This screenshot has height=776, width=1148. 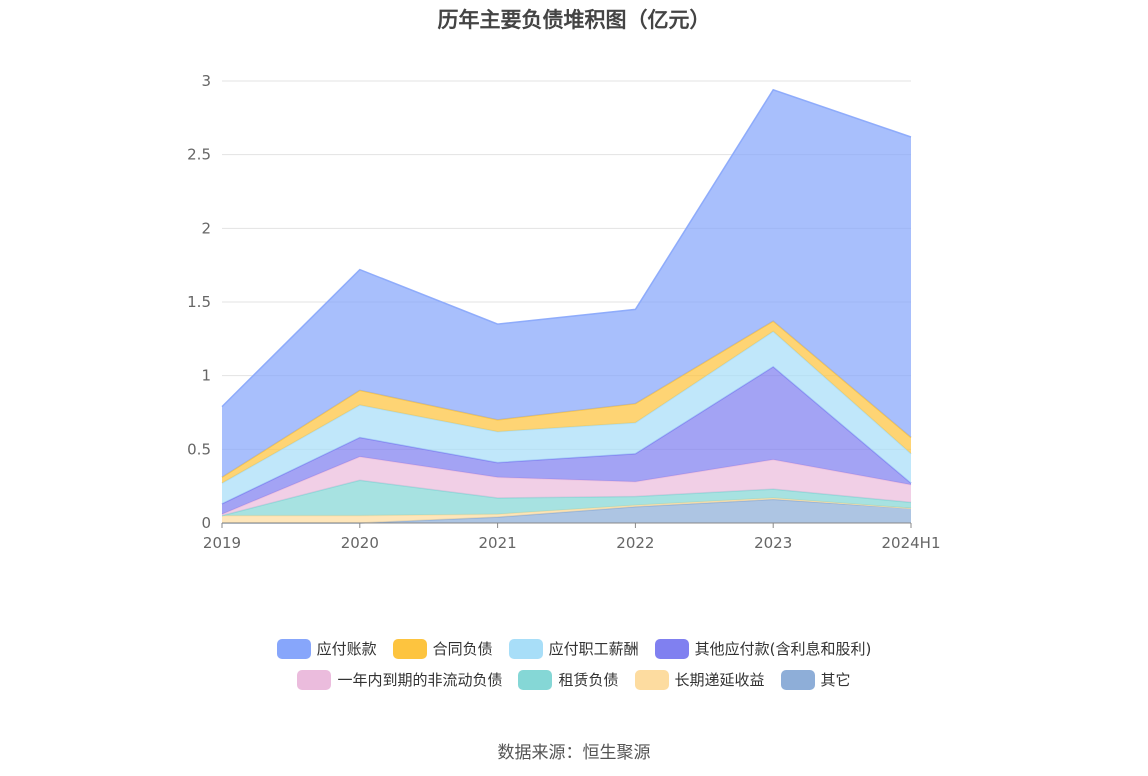 What do you see at coordinates (593, 649) in the screenshot?
I see `legend-label: 应付职工薪酬` at bounding box center [593, 649].